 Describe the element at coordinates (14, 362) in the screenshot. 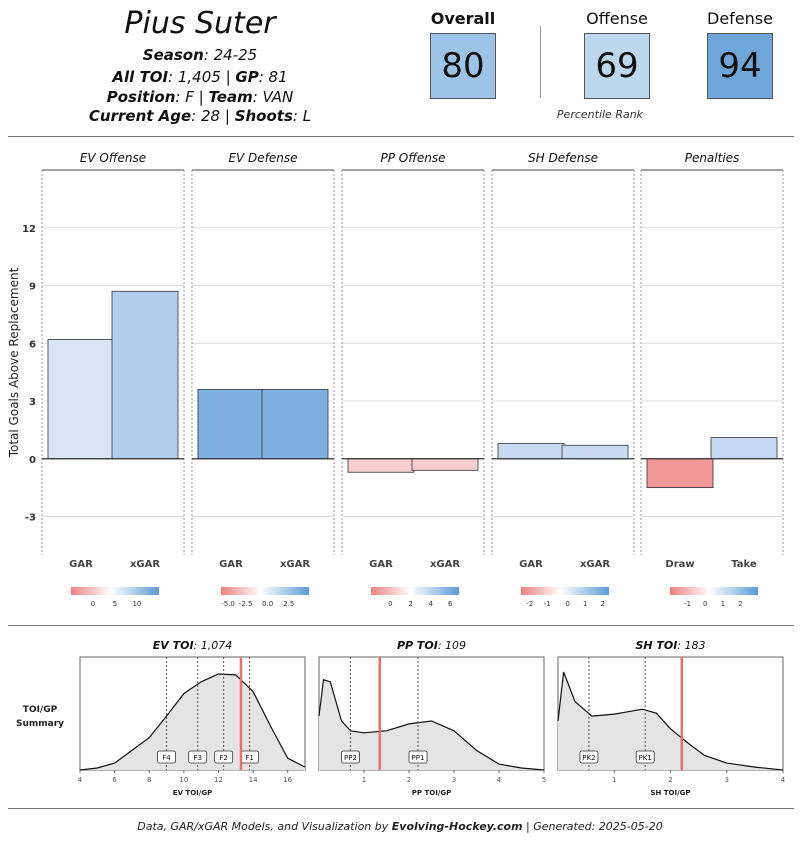

I see `y-axis-label: Total Goals Above Replacement` at that location.